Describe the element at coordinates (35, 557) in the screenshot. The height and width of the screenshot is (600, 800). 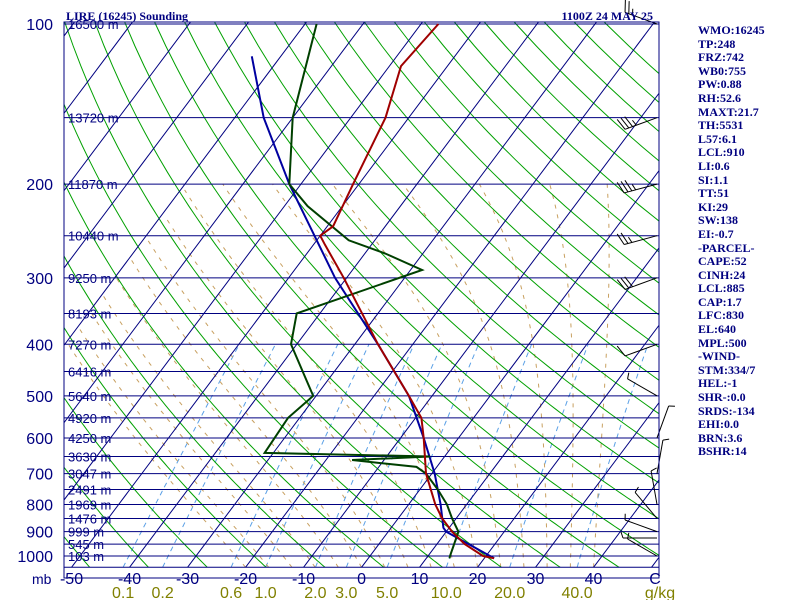
I see `pressure-tick-label: 1000` at that location.